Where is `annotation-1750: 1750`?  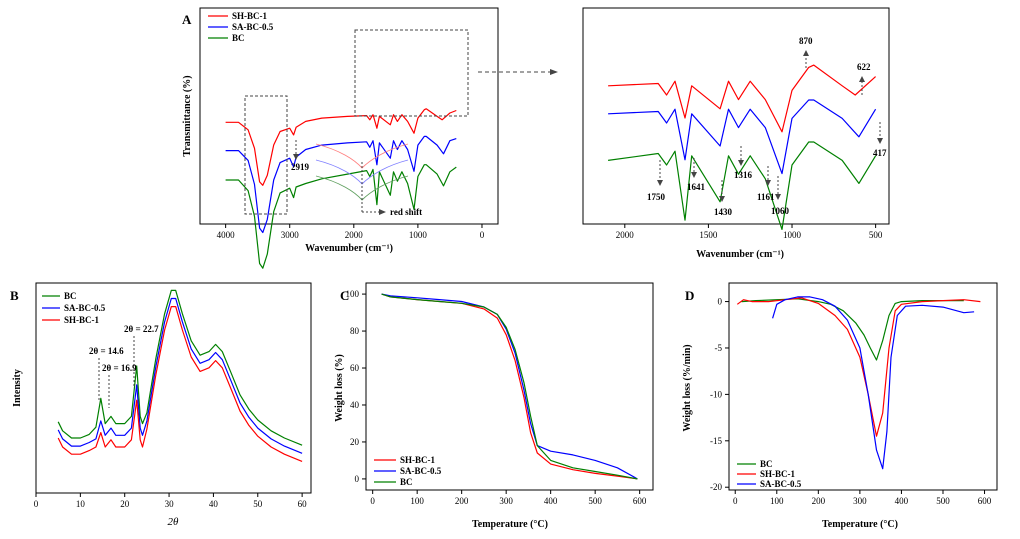 annotation-1750: 1750 is located at coordinates (656, 197).